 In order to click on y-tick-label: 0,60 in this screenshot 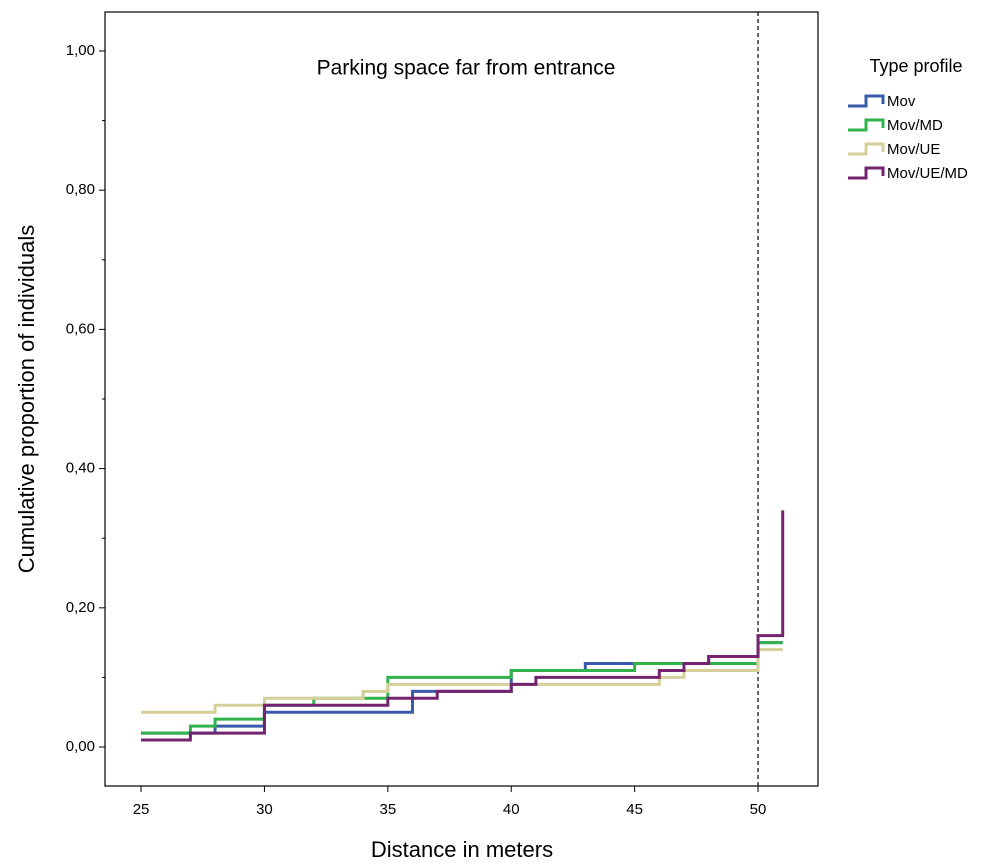, I will do `click(80, 328)`.